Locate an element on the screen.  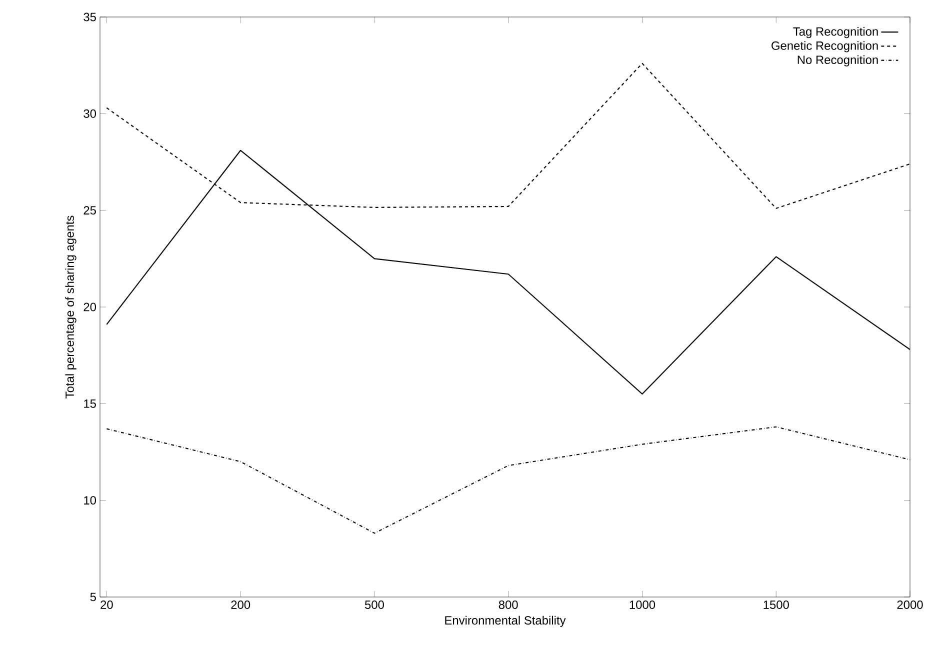
y-tick-label: 30 is located at coordinates (90, 113).